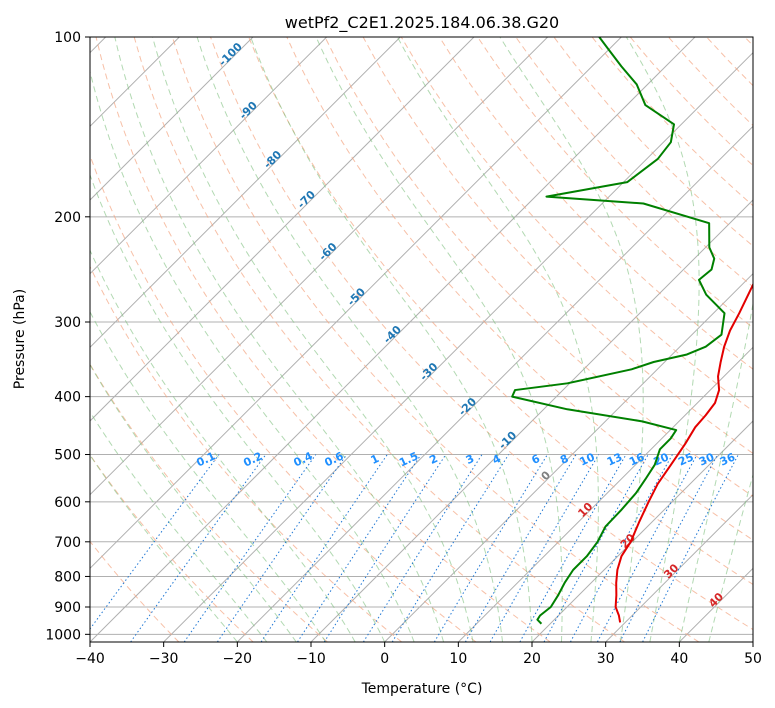 This screenshot has width=775, height=708. Describe the element at coordinates (384, 659) in the screenshot. I see `x-tick-label: 0` at that location.